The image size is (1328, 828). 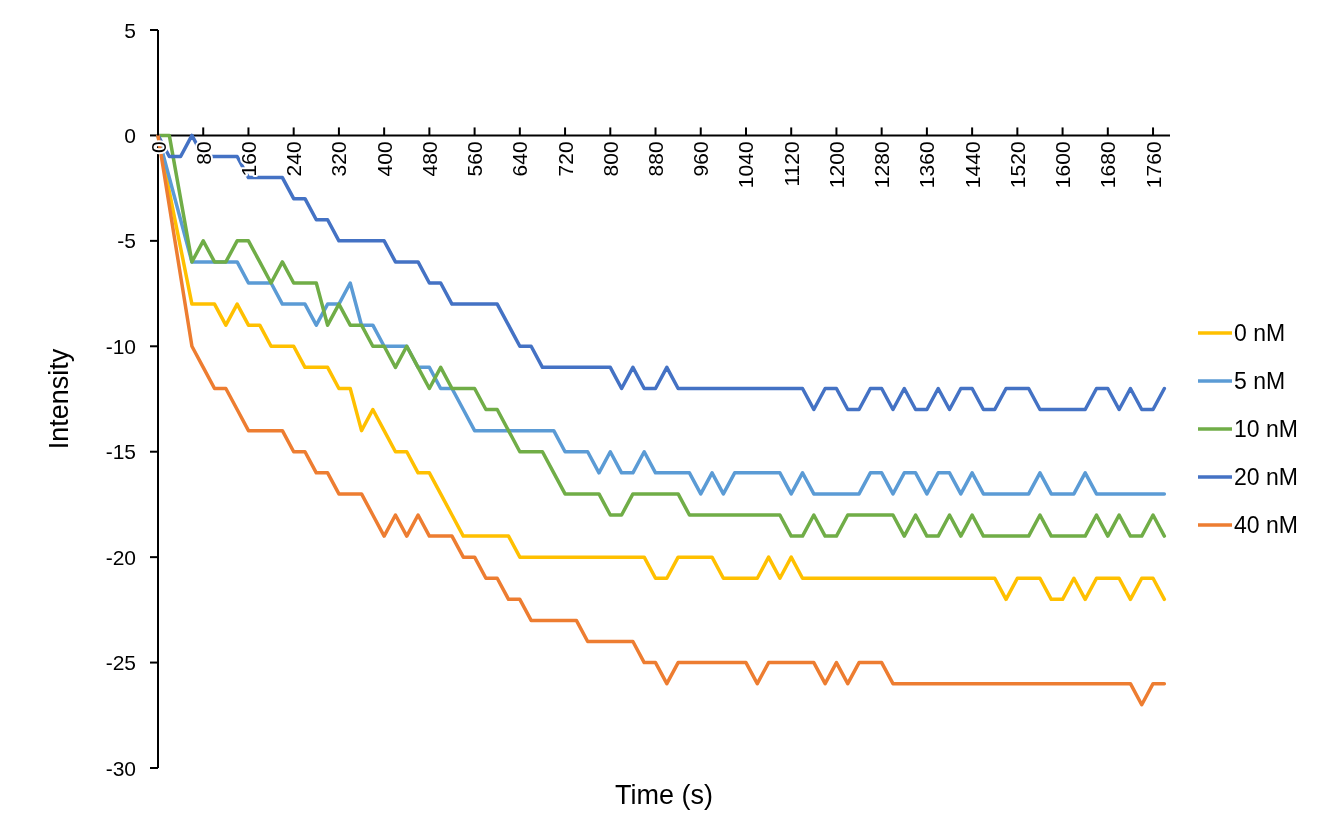 What do you see at coordinates (565, 159) in the screenshot?
I see `x-tick-label: 720` at bounding box center [565, 159].